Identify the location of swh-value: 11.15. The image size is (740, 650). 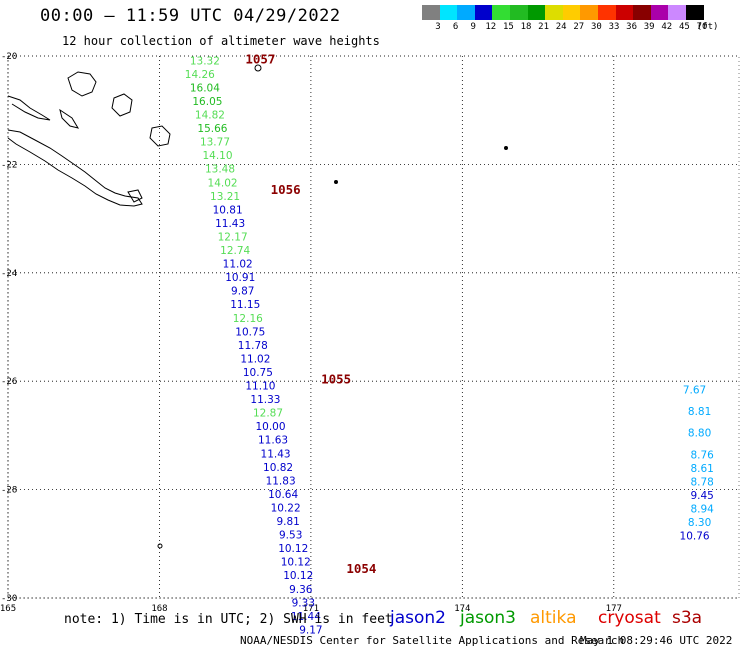
(245, 305).